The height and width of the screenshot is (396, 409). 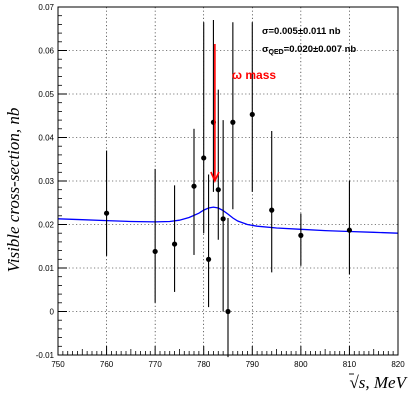 I want to click on y-axis-ticks: -0.01 0 0.01 0.02 0.03 0.04 0.05 0.06 0.07, so click(x=51, y=181).